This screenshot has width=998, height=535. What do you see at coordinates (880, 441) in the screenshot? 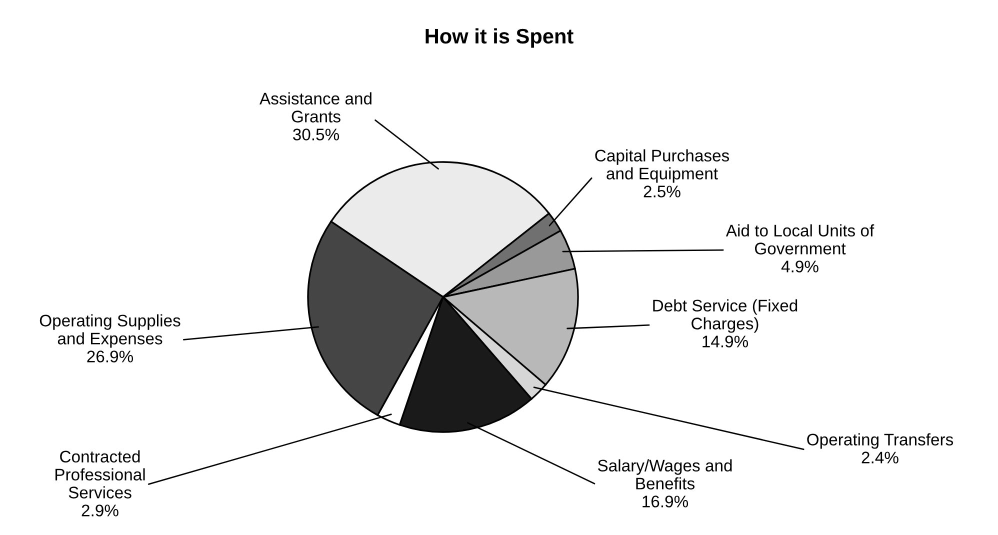
I see `slice-label: Operating Transfers` at bounding box center [880, 441].